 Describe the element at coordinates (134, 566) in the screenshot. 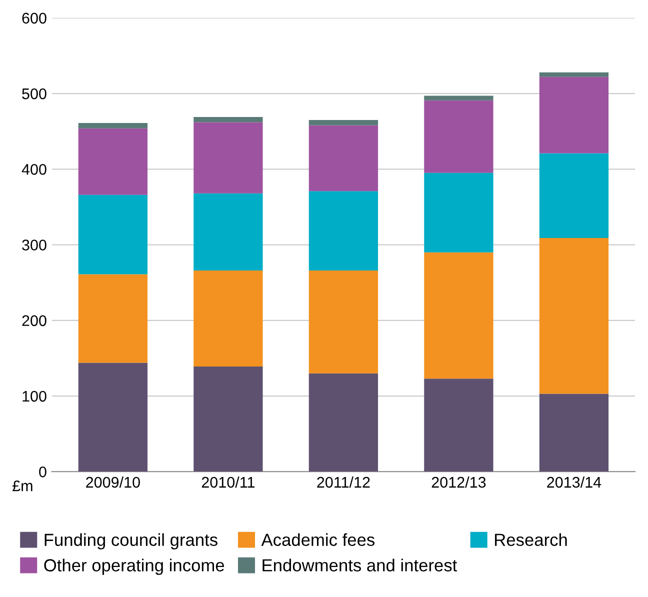

I see `legend-label: Other operating income` at that location.